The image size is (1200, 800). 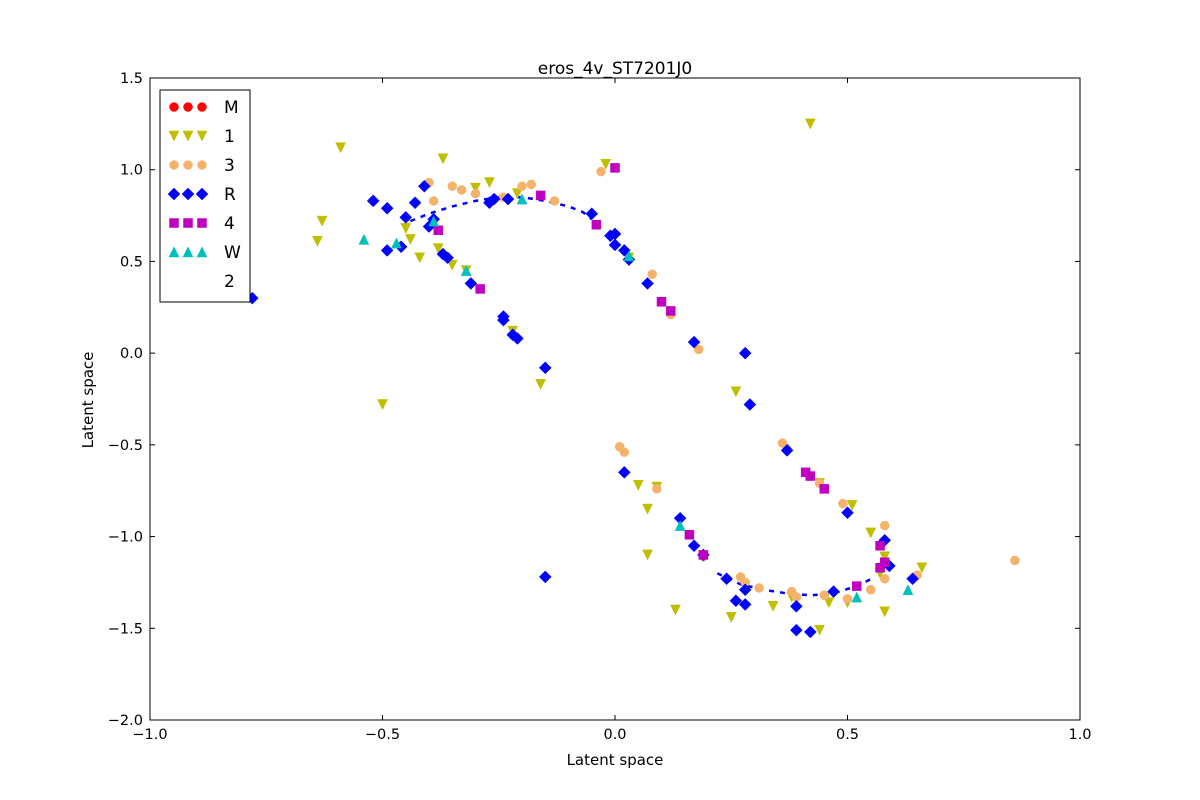 What do you see at coordinates (382, 735) in the screenshot?
I see `x-tick-label: −0.5` at bounding box center [382, 735].